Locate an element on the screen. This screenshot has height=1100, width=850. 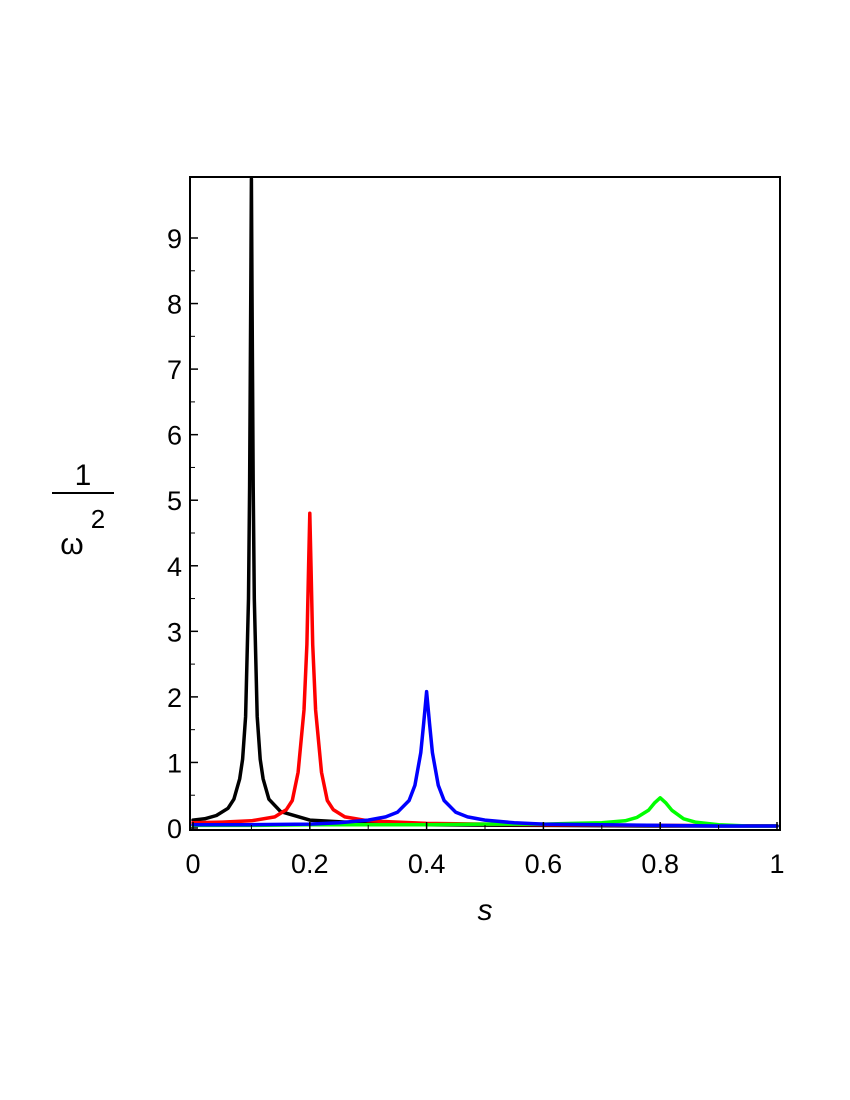
y-axis-label: 1 ω 2 is located at coordinates (83, 510).